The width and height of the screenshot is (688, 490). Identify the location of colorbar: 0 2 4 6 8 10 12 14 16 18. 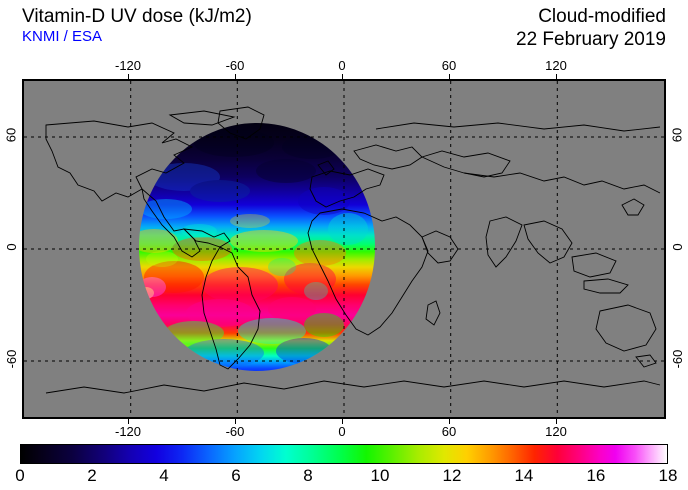
(346, 464).